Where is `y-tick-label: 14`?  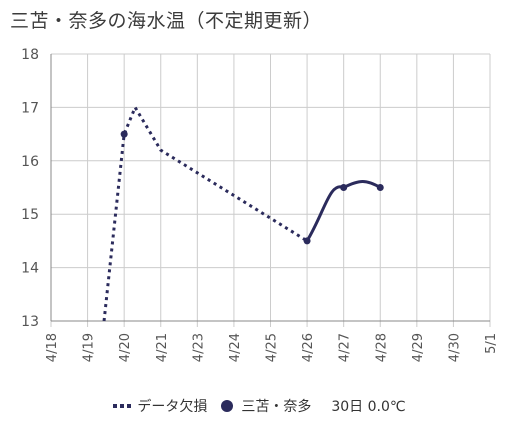 y-tick-label: 14 is located at coordinates (30, 269).